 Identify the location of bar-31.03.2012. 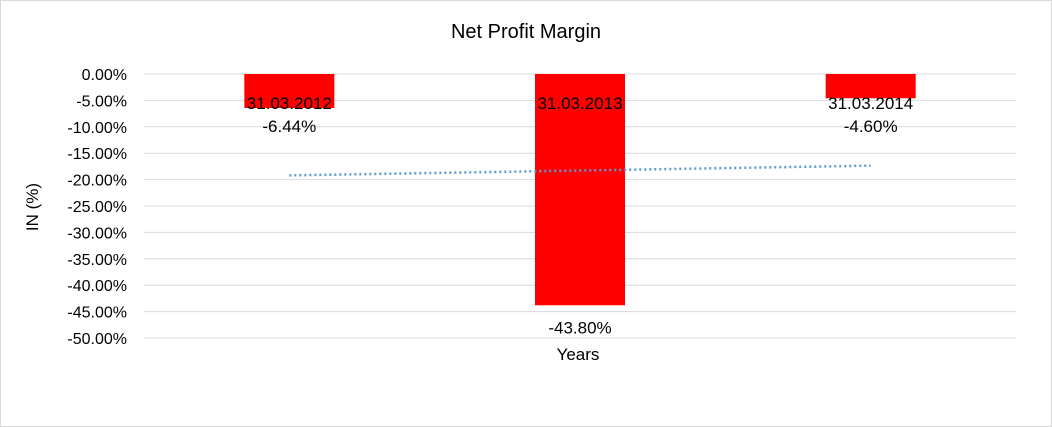
(289, 91).